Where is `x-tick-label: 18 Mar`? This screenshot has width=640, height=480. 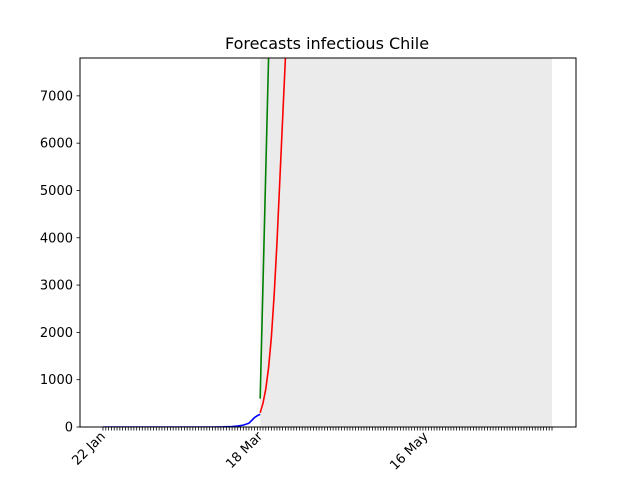 x-tick-label: 18 Mar is located at coordinates (244, 450).